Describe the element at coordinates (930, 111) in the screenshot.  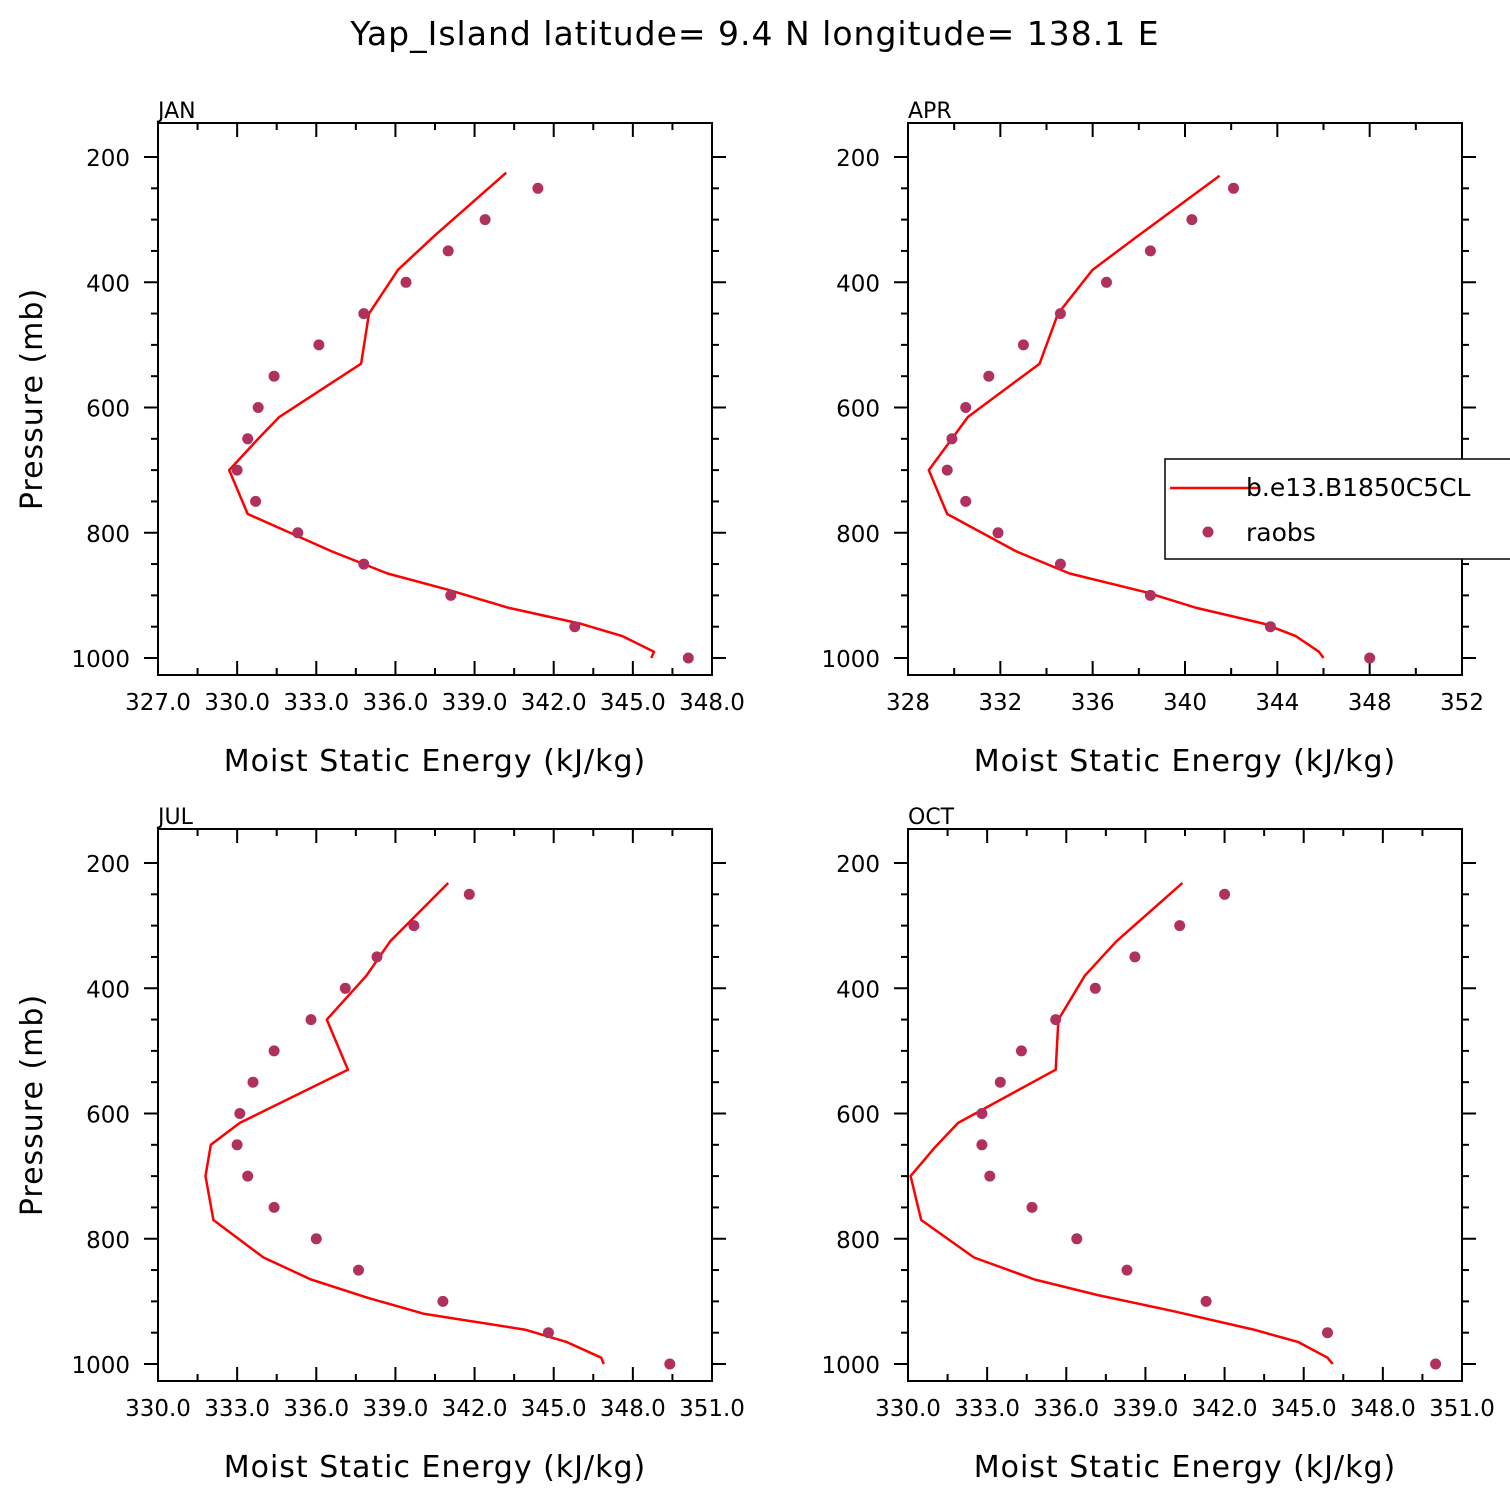
I see `panel-label: APR` at that location.